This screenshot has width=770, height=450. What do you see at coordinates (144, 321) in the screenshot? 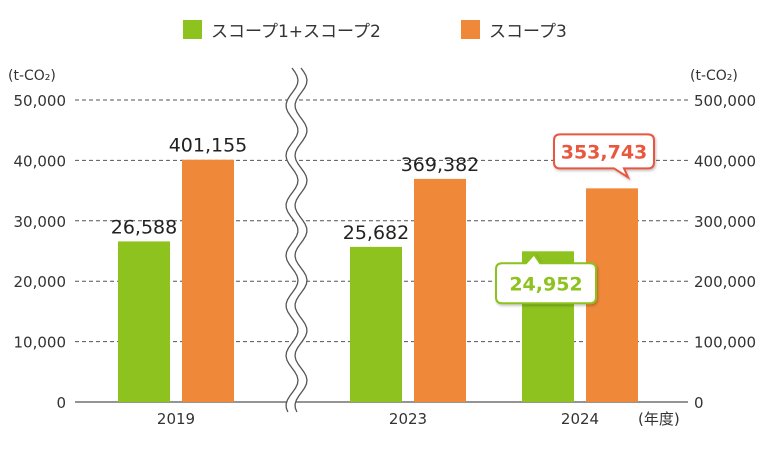
I see `bar-scope12-2019` at bounding box center [144, 321].